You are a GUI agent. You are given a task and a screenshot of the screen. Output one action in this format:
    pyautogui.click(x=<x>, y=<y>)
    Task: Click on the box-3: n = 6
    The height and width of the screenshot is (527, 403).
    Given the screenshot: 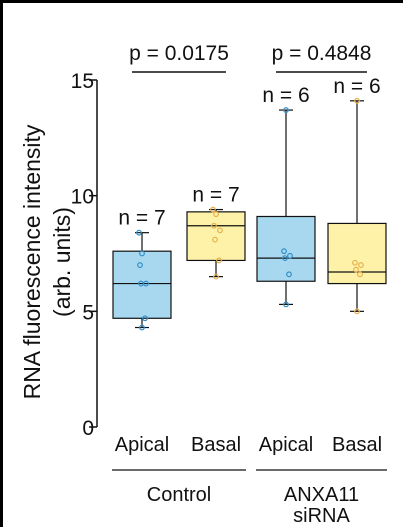 What is the action you would take?
    pyautogui.click(x=357, y=195)
    